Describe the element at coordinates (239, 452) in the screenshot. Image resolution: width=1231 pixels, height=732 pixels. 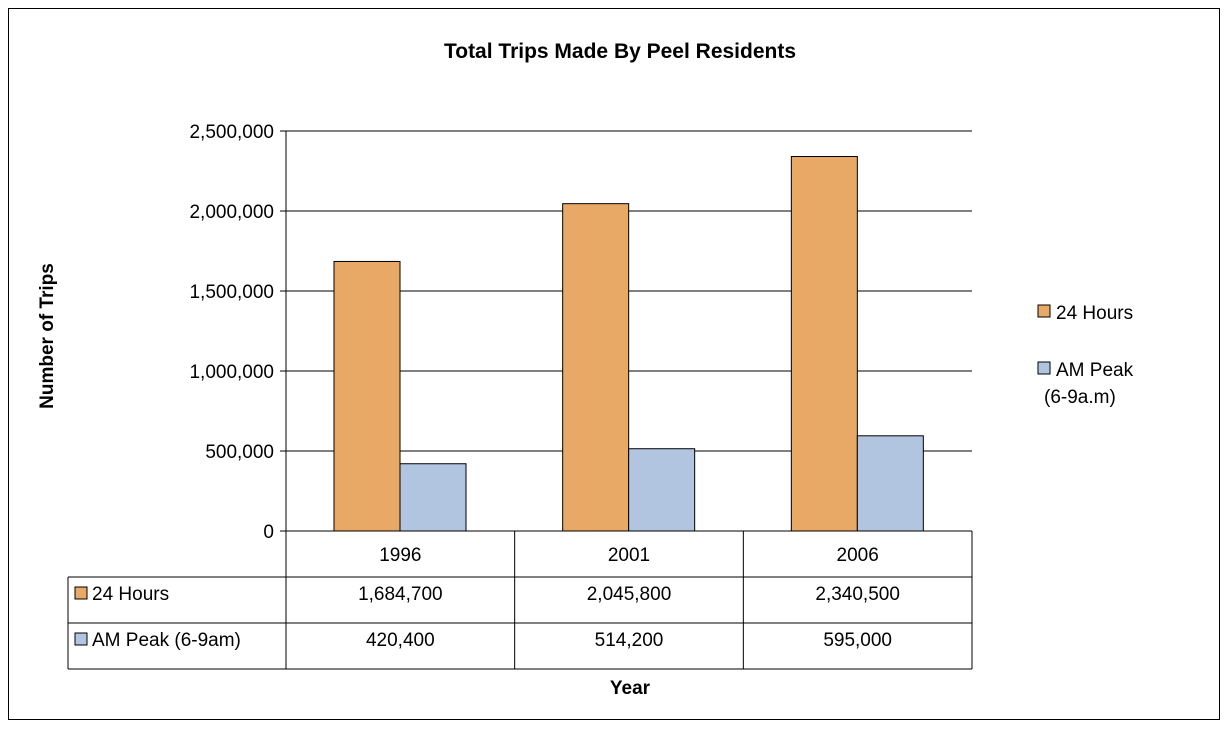
I see `y-tick-label: 500,000` at that location.